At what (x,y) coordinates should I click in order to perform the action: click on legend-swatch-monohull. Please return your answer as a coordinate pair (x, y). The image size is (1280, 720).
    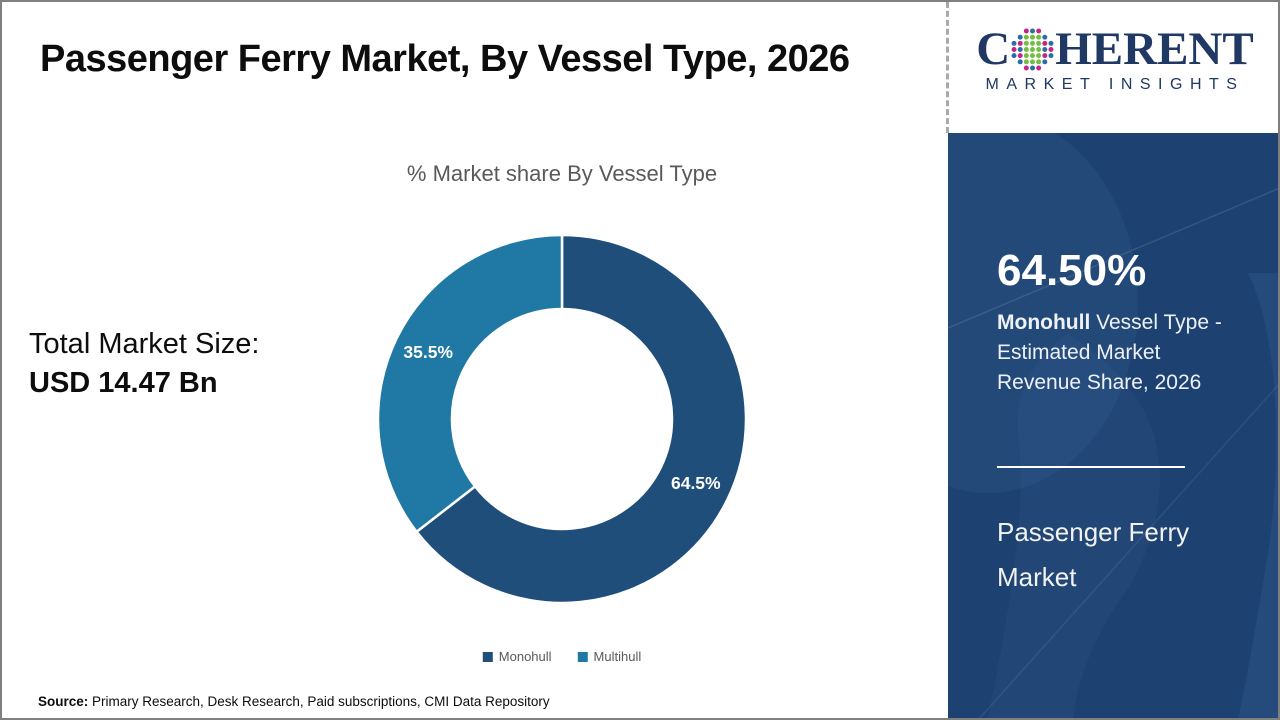
    Looking at the image, I should click on (487, 656).